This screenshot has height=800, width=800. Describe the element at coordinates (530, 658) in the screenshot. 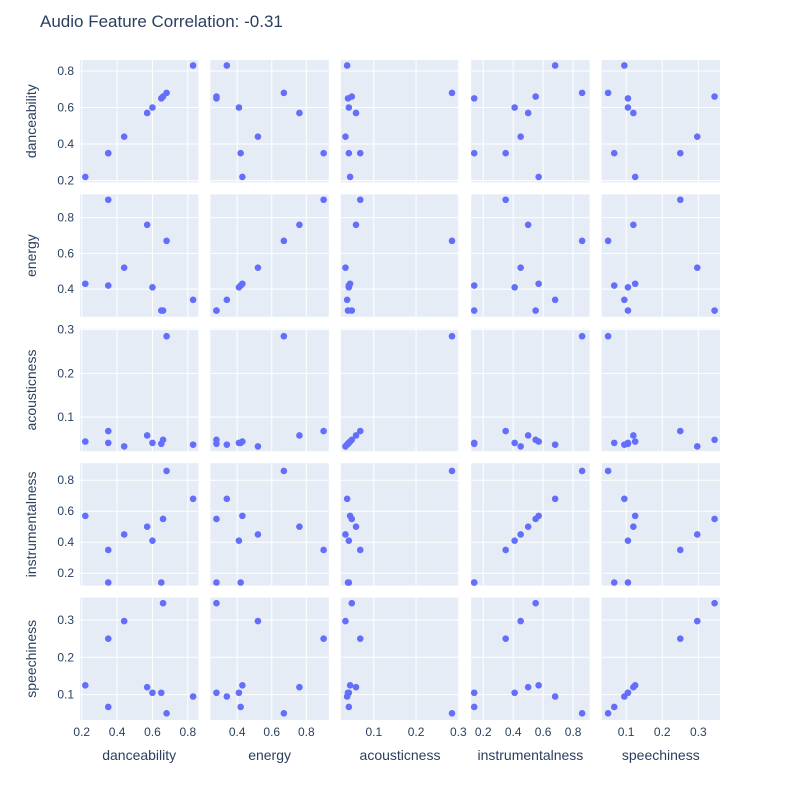

I see `subplot-bg-speechiness-vs-instrumentalness` at that location.